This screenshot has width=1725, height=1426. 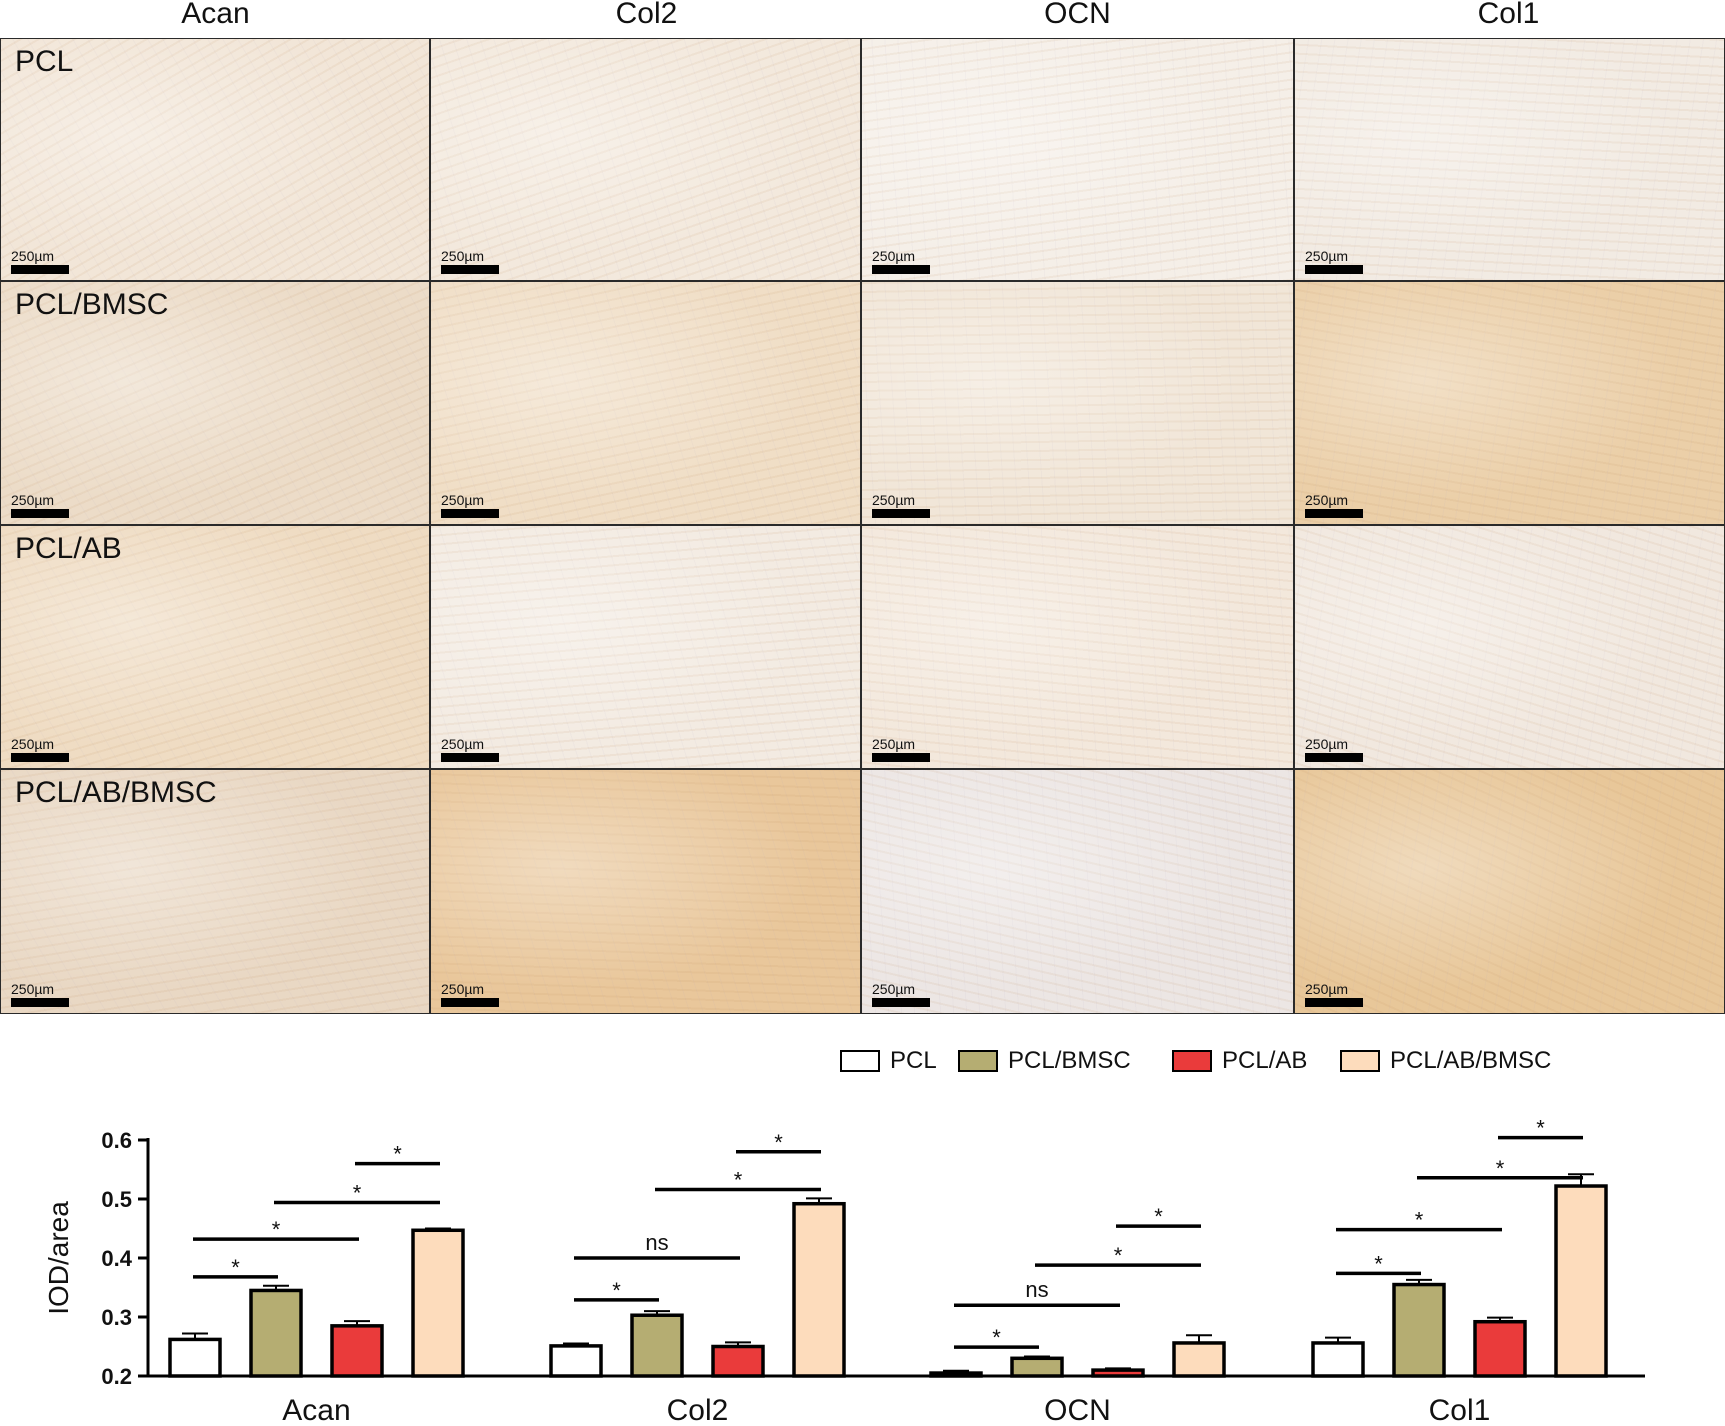 I want to click on legend-item-pcl-ab-bmsc: PCL/AB/BMSC, so click(x=1445, y=1061).